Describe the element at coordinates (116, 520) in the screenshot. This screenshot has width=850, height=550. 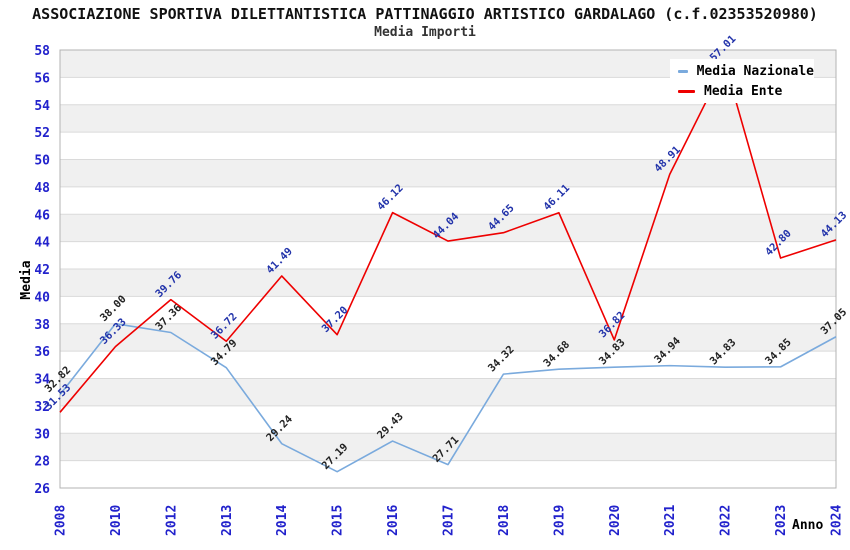
I see `x-tick-label: 2010` at that location.